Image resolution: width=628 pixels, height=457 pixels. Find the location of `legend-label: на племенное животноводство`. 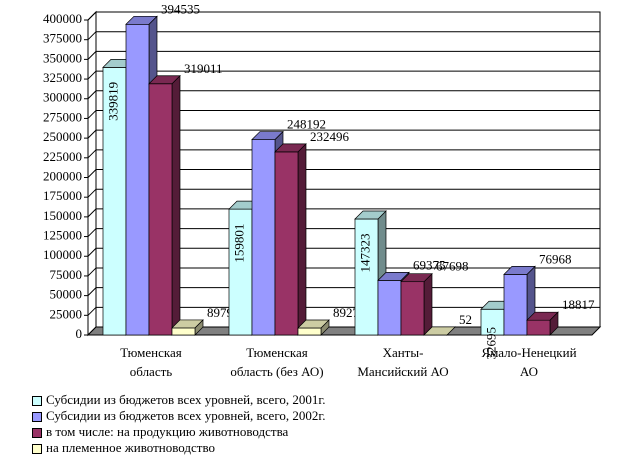

legend-label: на племенное животноводство is located at coordinates (131, 447).